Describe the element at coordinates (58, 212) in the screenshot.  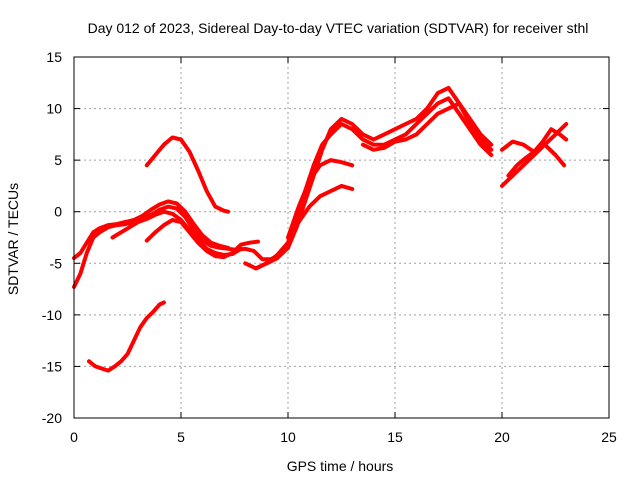
I see `y-tick-label: 0` at that location.